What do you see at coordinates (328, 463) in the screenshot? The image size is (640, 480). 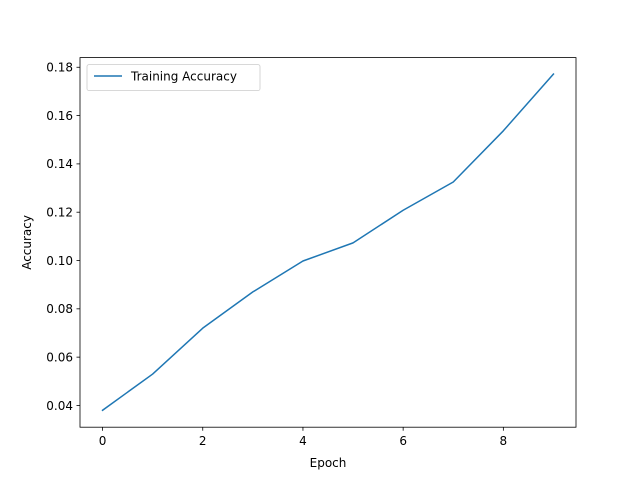 I see `x-axis-label: Epoch` at bounding box center [328, 463].